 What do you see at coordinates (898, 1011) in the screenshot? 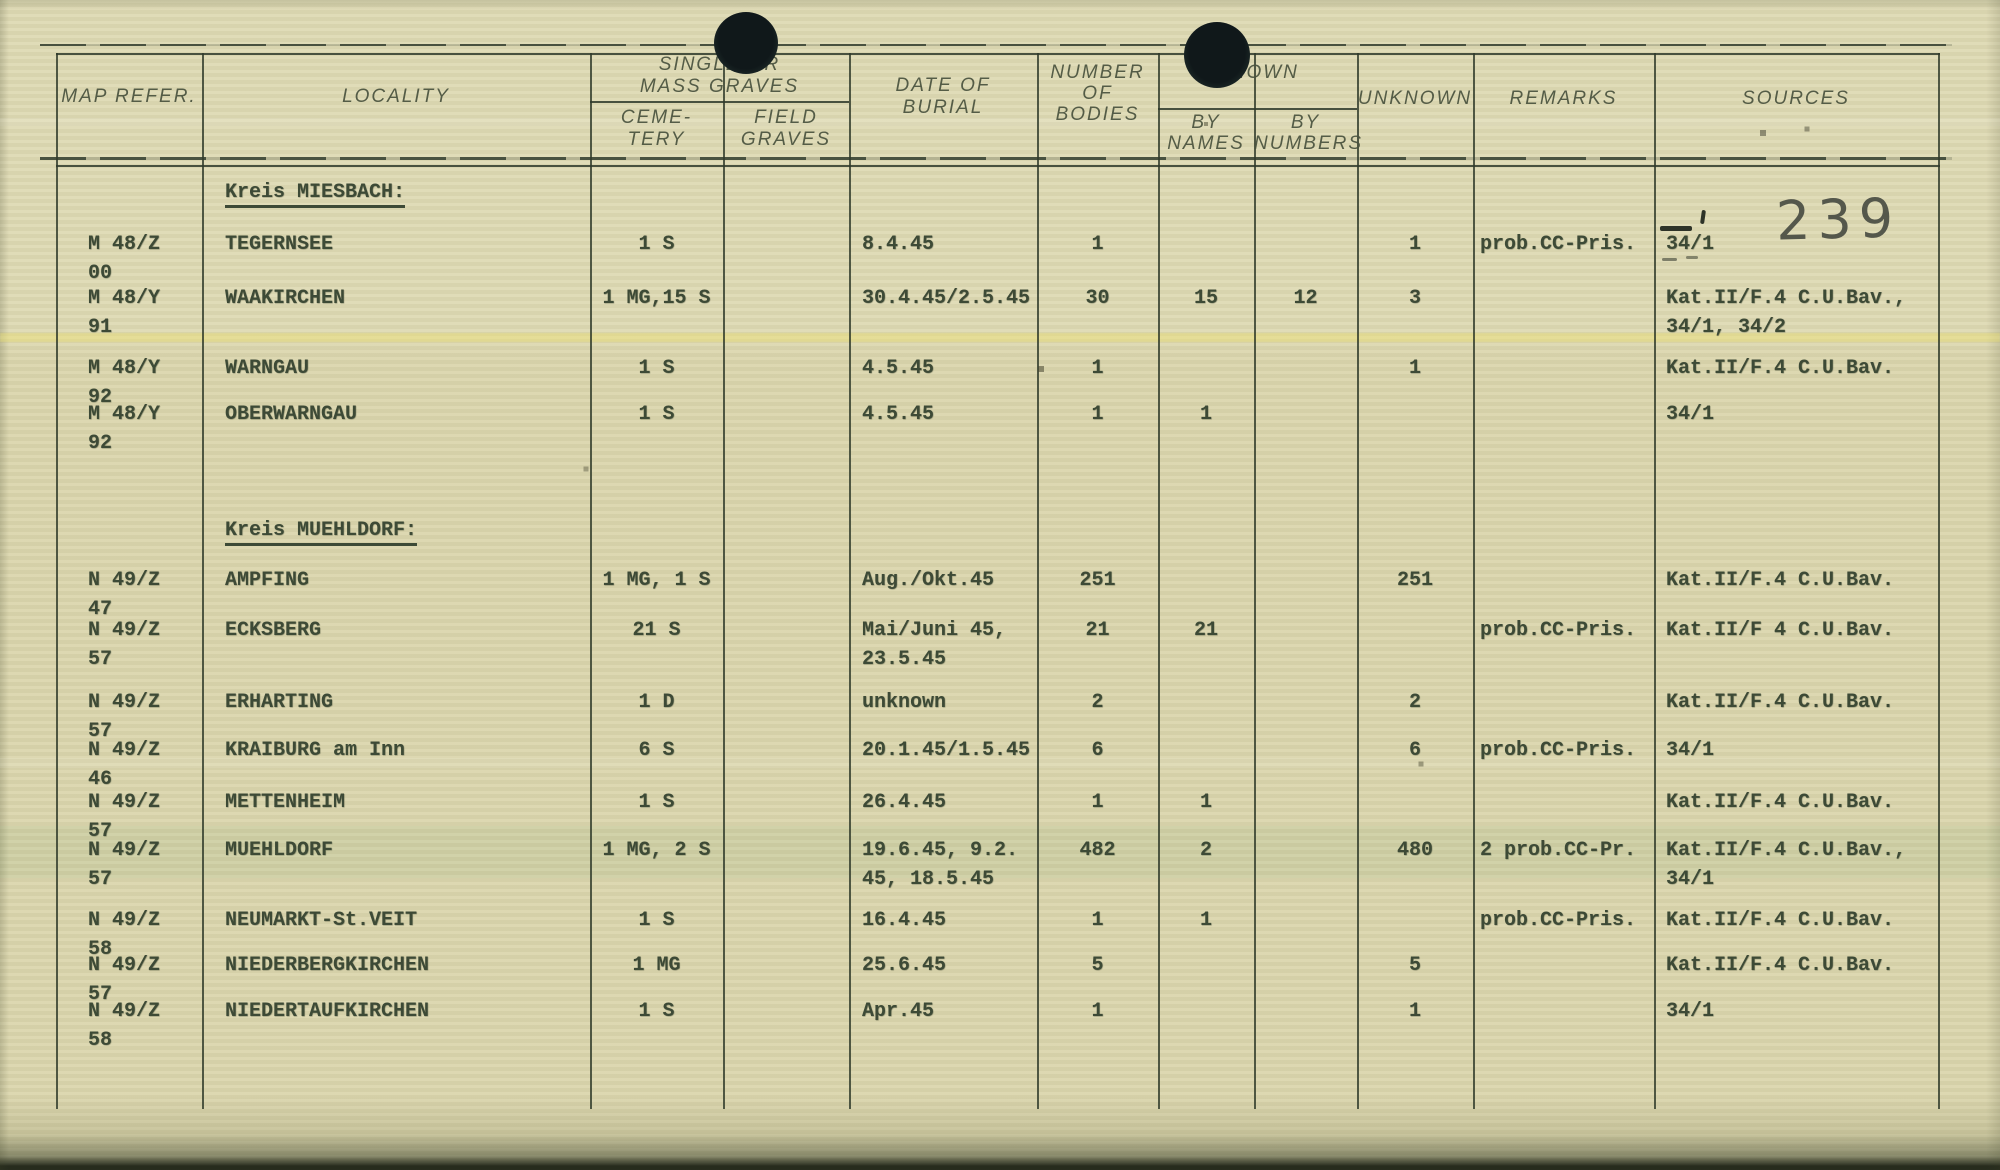
I see `cell-date: Apr.45` at bounding box center [898, 1011].